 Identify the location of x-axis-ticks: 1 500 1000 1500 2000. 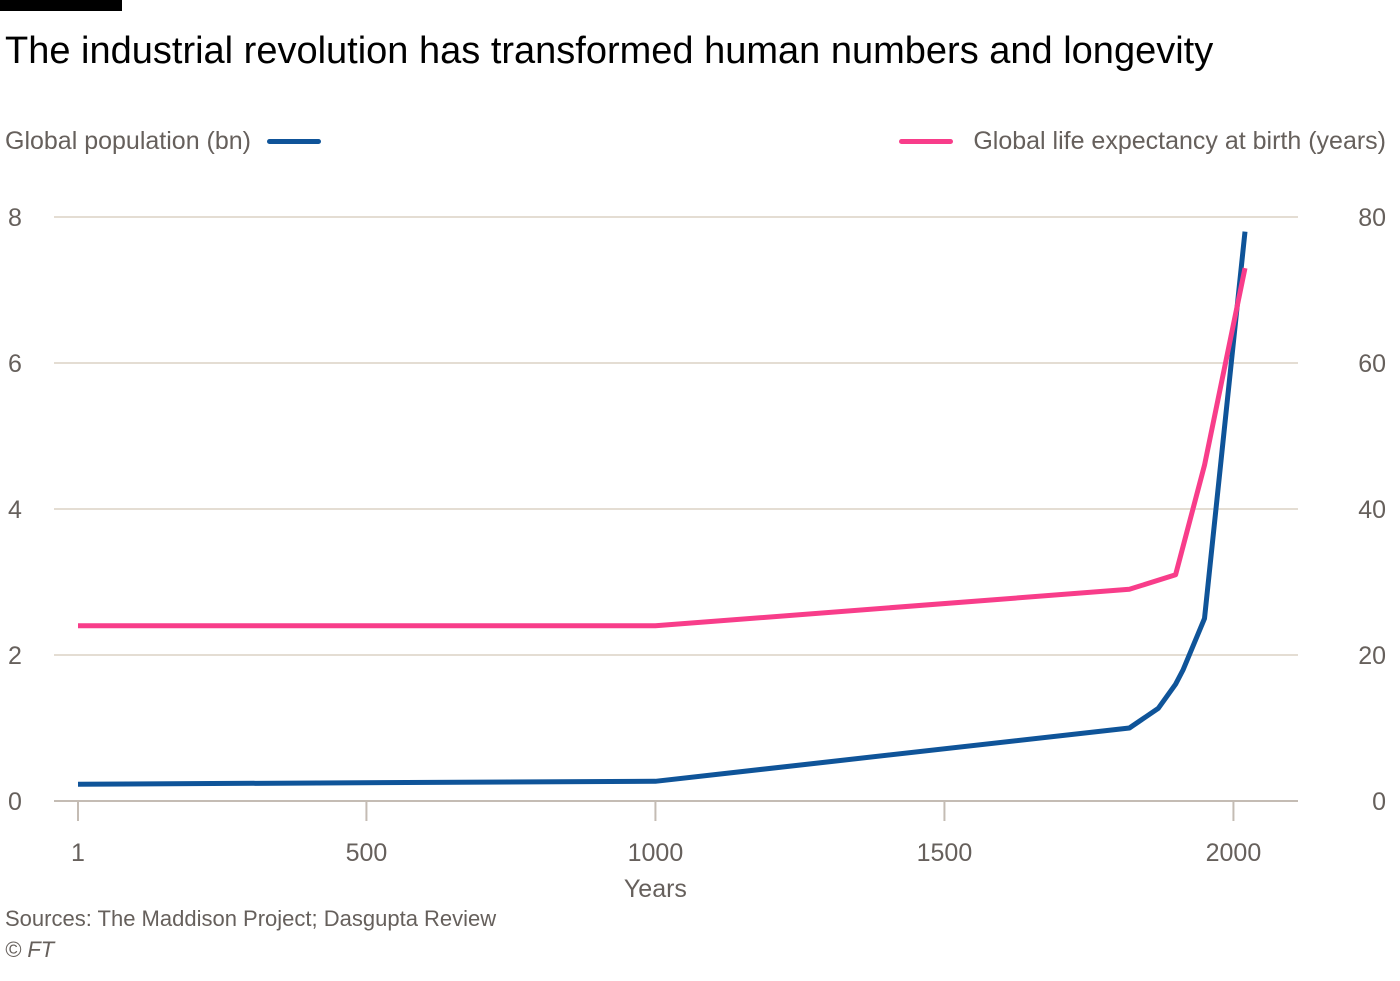
(666, 834).